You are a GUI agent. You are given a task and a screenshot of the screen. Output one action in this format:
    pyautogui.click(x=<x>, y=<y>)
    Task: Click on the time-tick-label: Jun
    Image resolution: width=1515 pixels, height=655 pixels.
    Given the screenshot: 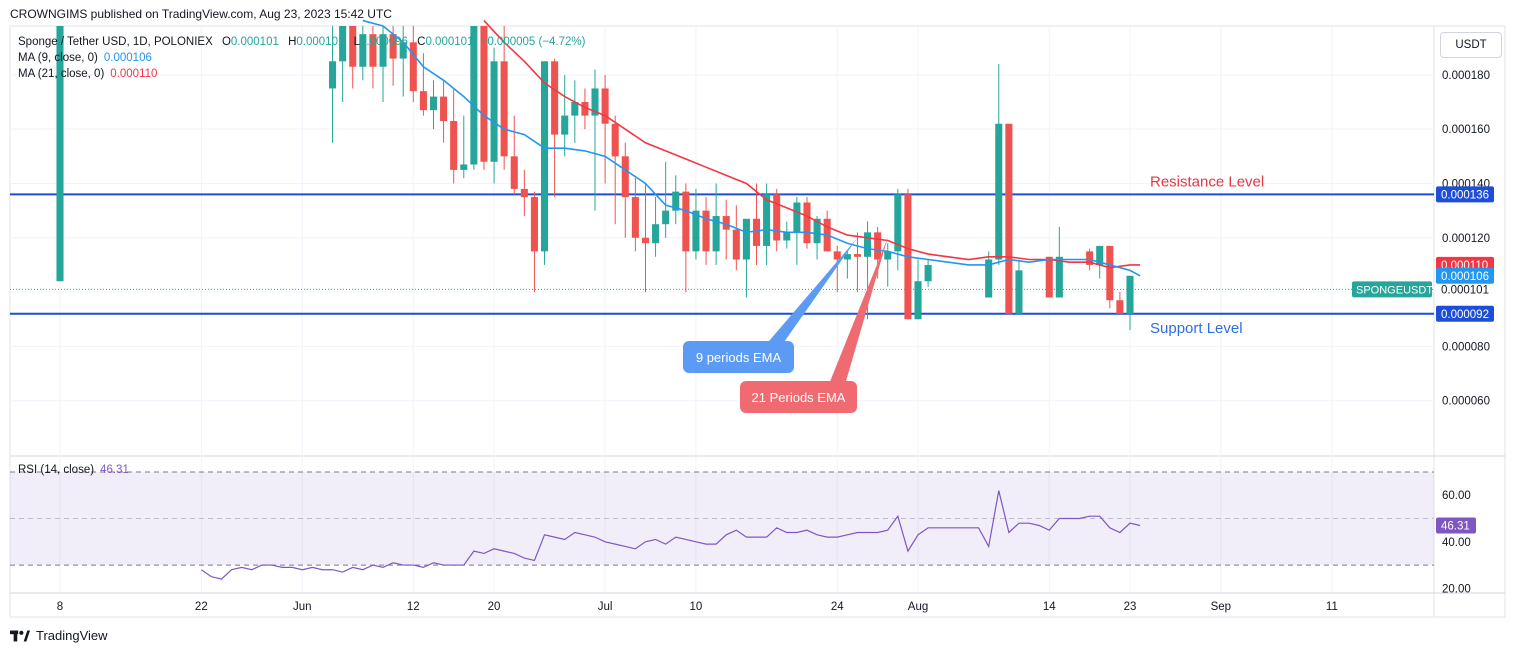 What is the action you would take?
    pyautogui.click(x=302, y=607)
    